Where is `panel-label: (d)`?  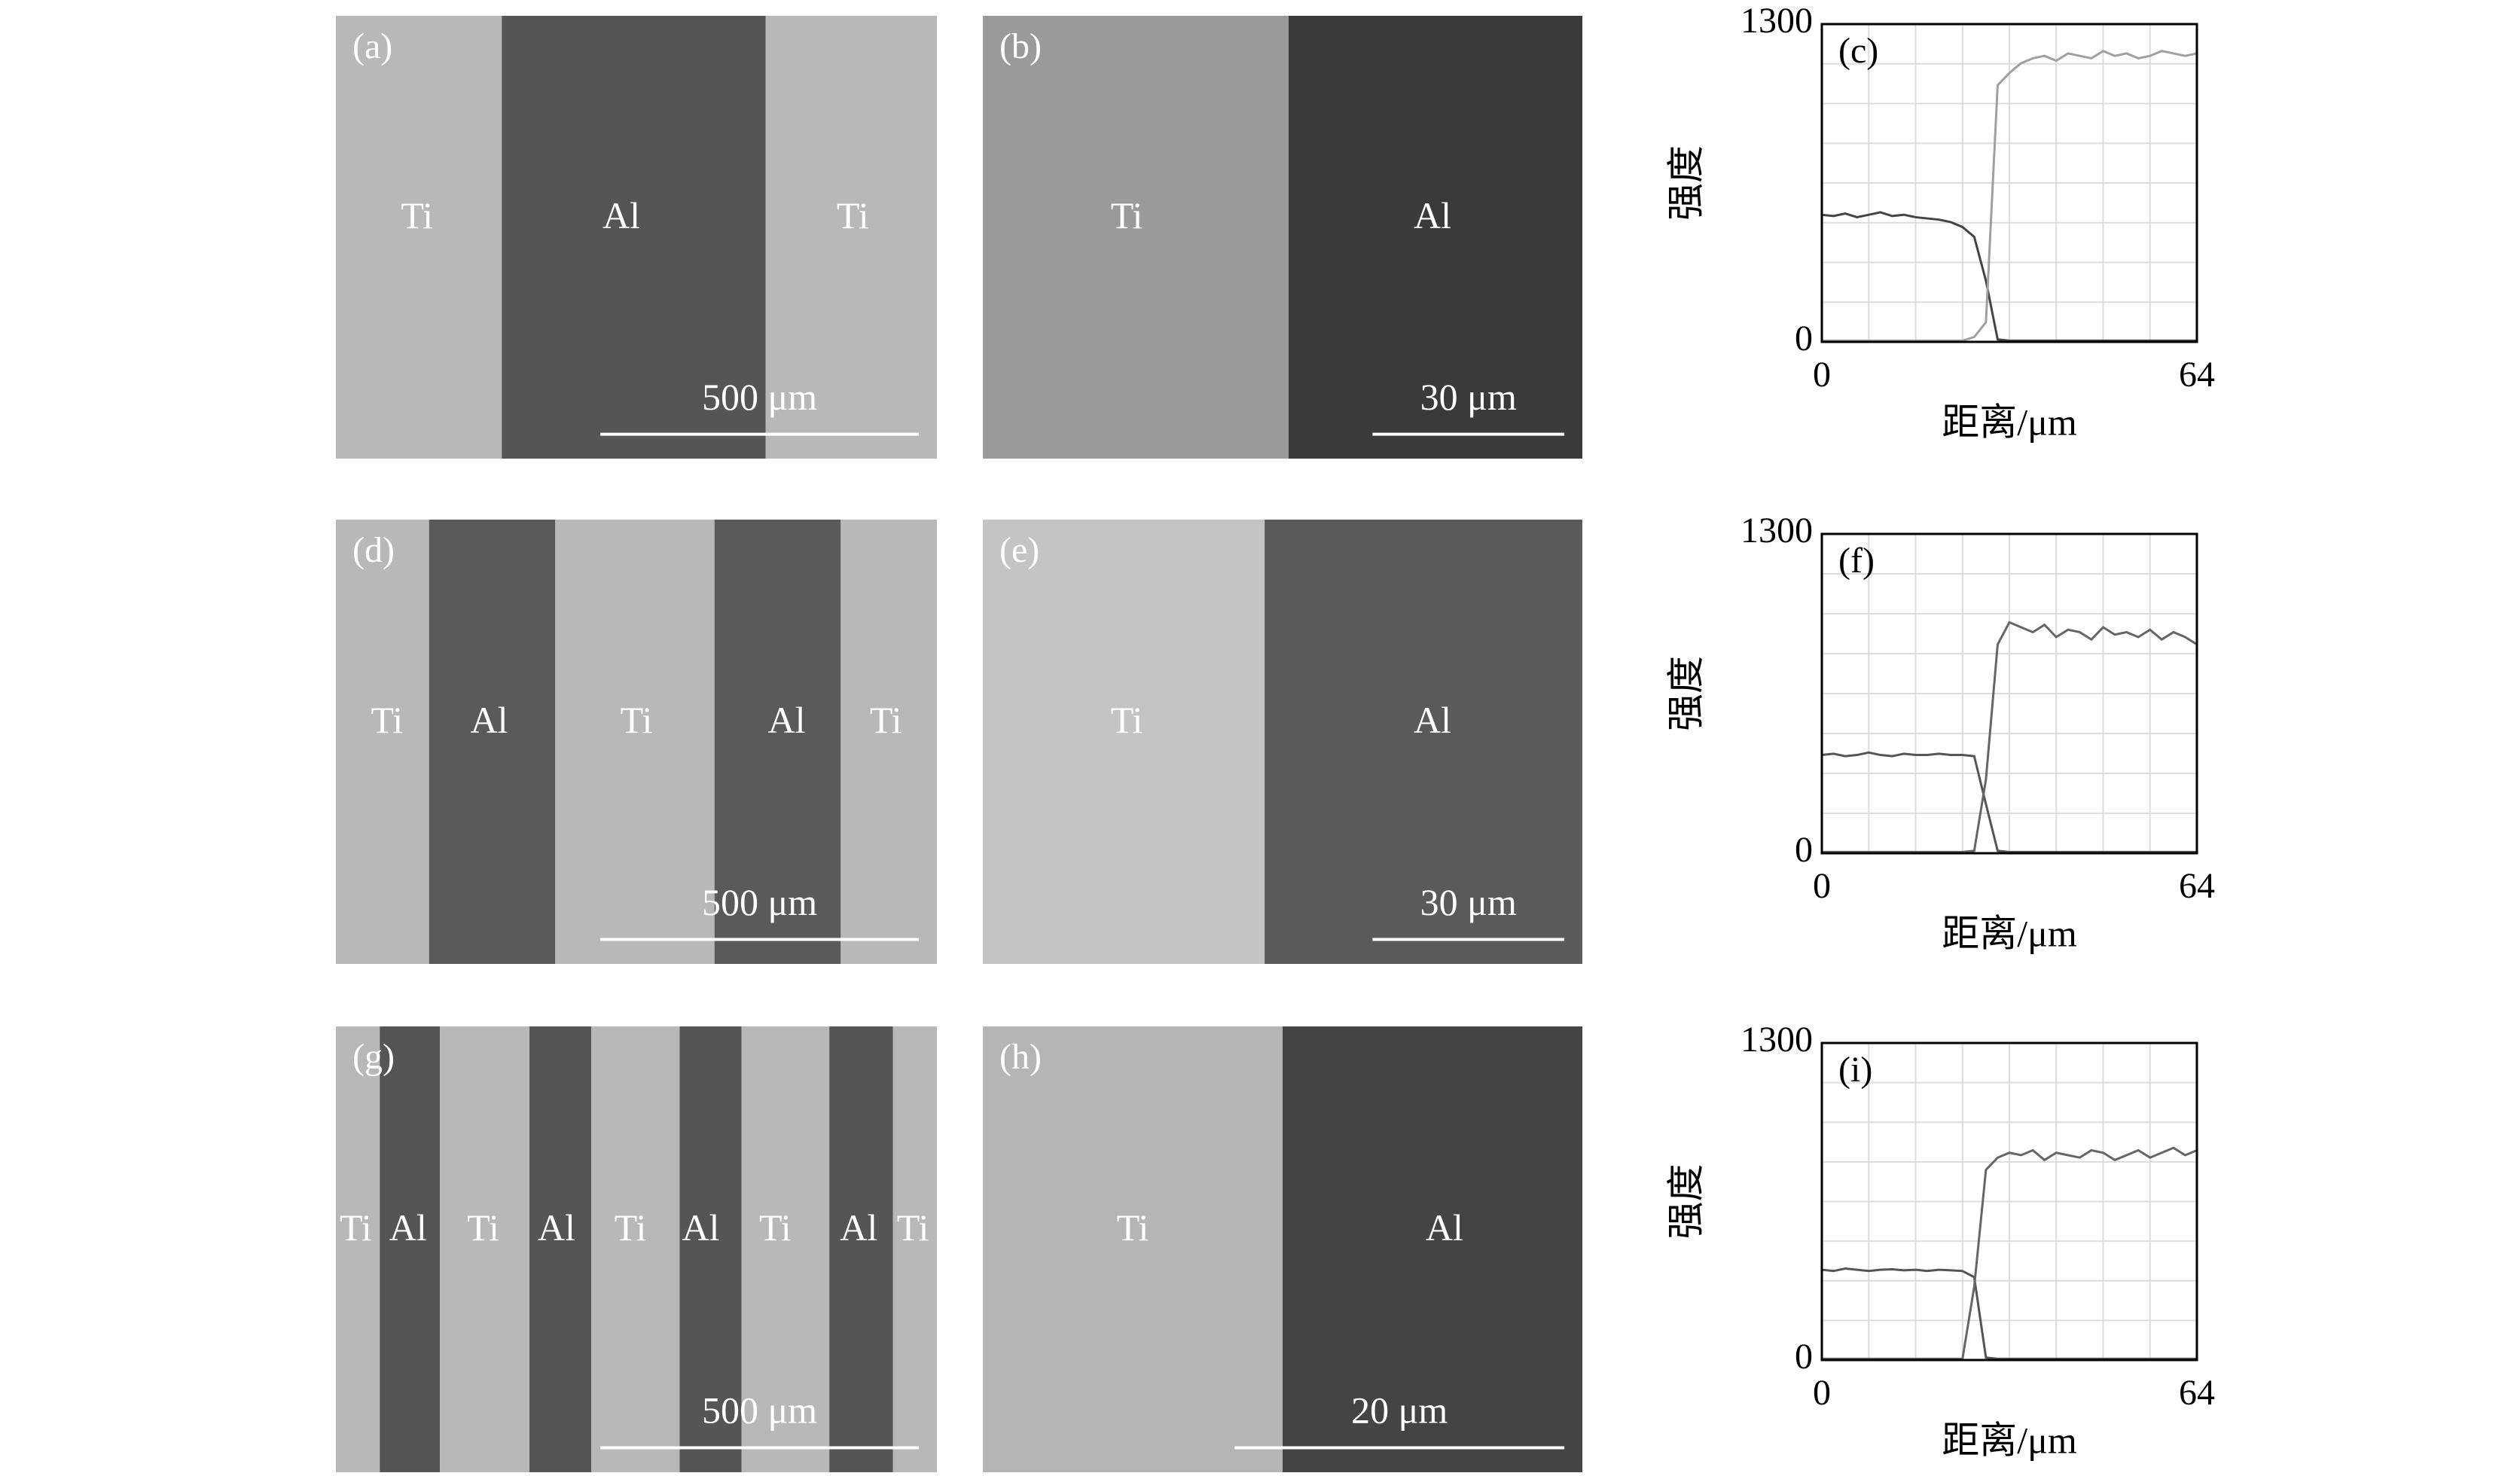 panel-label: (d) is located at coordinates (373, 550).